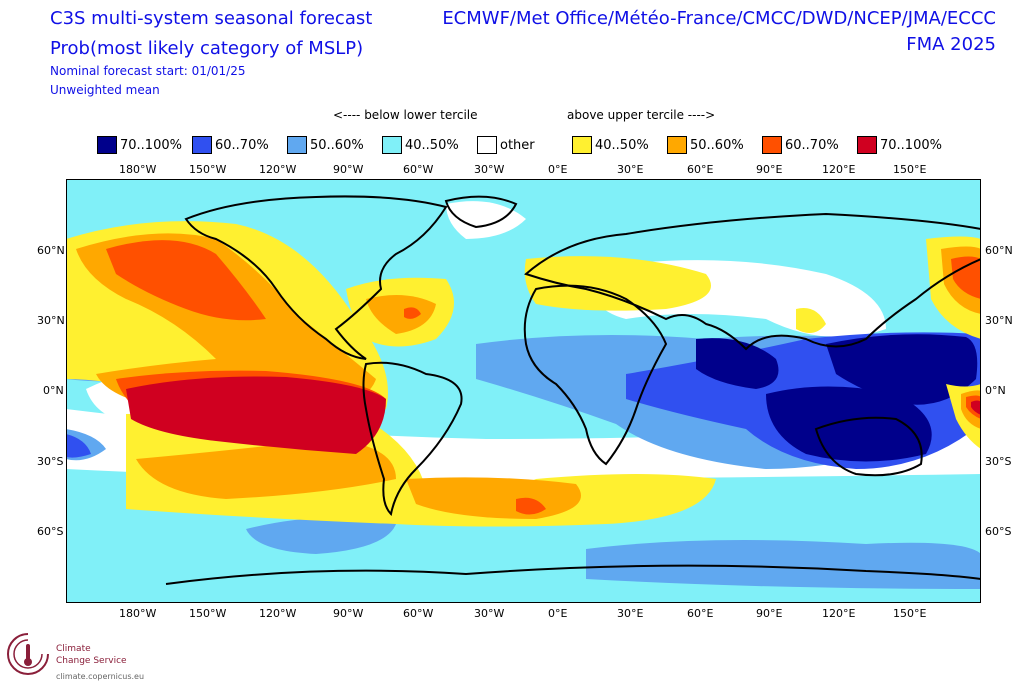  I want to click on lon-label-bottom: 30°W, so click(489, 613).